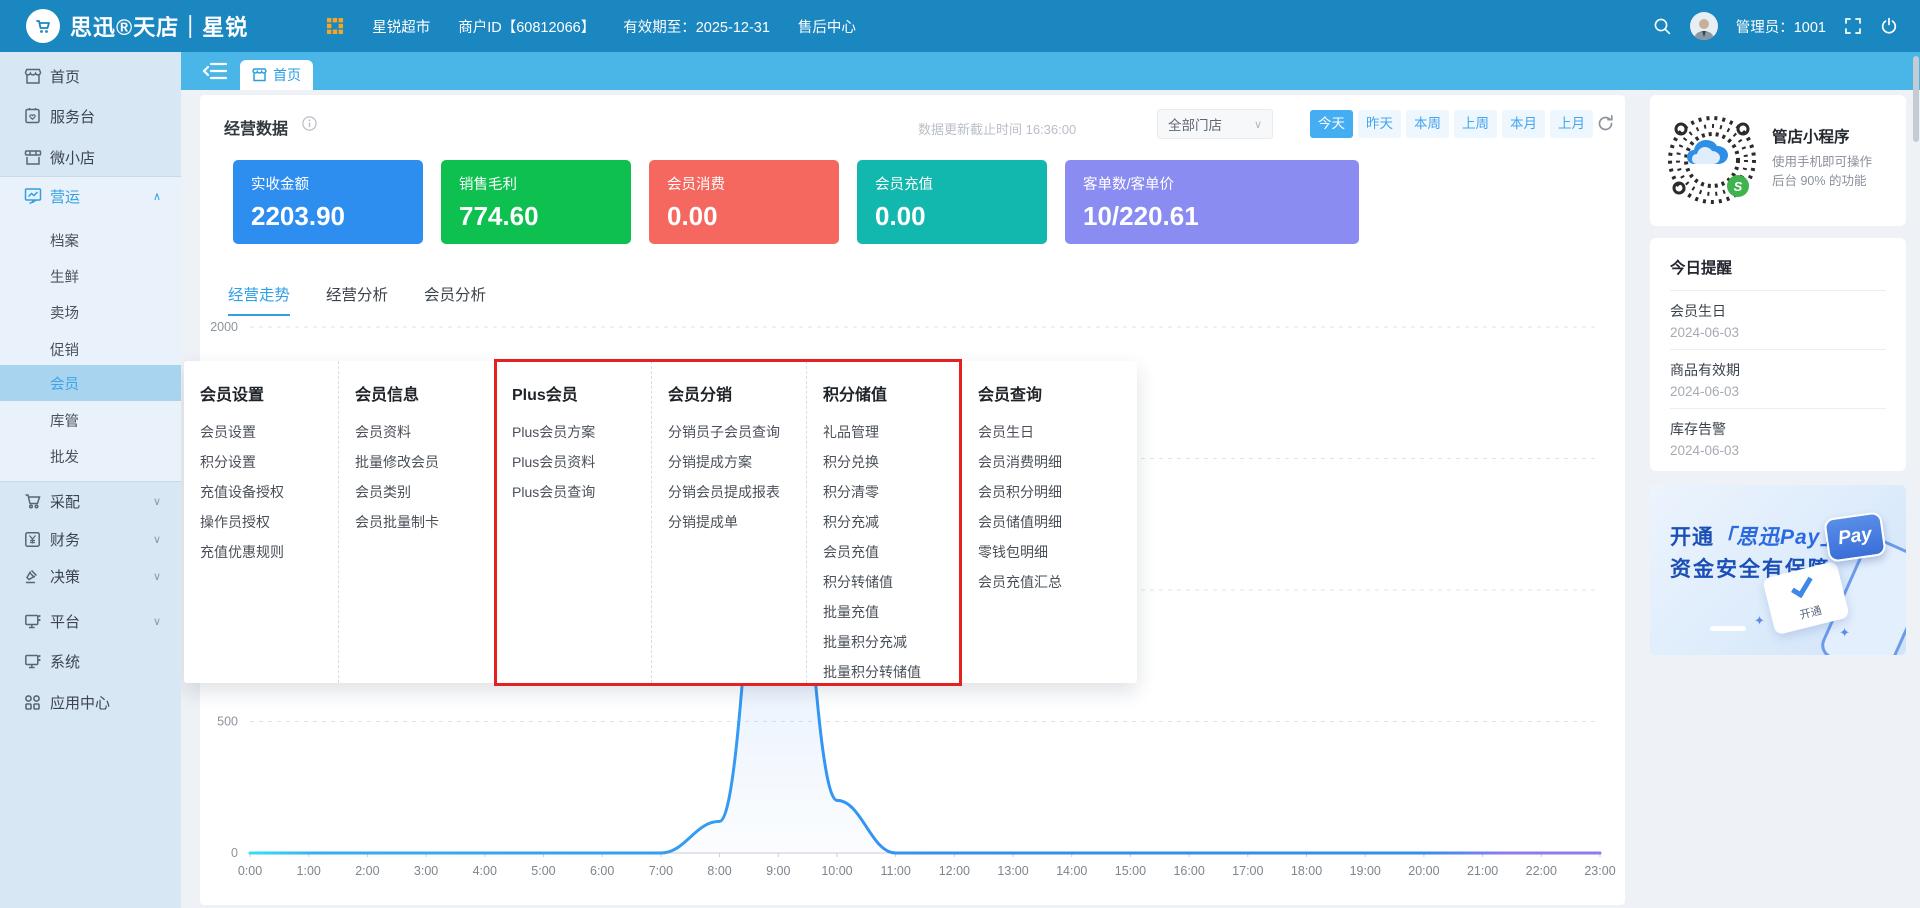  I want to click on menu-item-Plus会员查询: Plus会员查询, so click(554, 492).